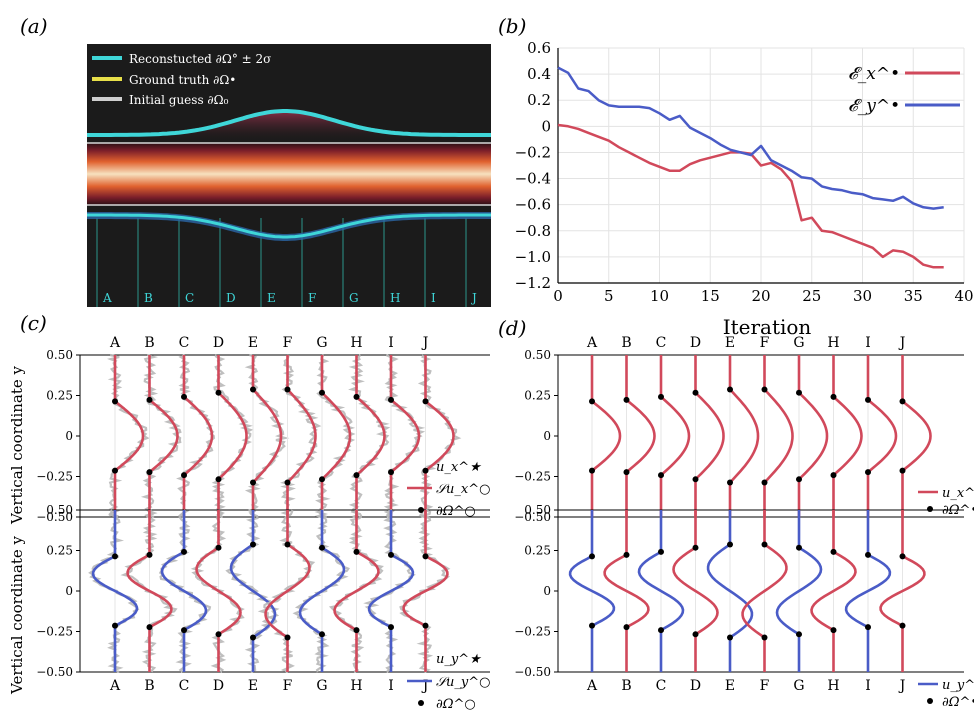 This screenshot has height=727, width=974. I want to click on station-letter-bottom-J: J, so click(425, 686).